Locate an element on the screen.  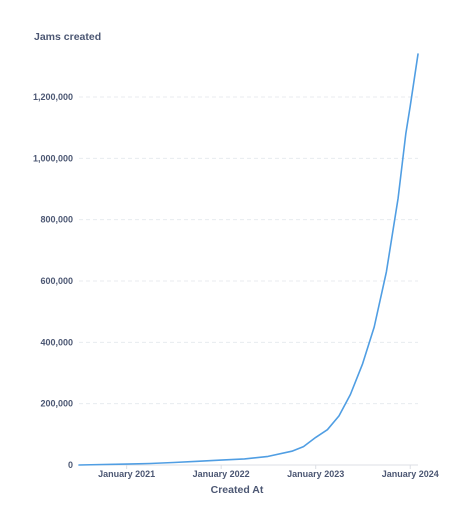
x-tick-label: January 2022 is located at coordinates (221, 474).